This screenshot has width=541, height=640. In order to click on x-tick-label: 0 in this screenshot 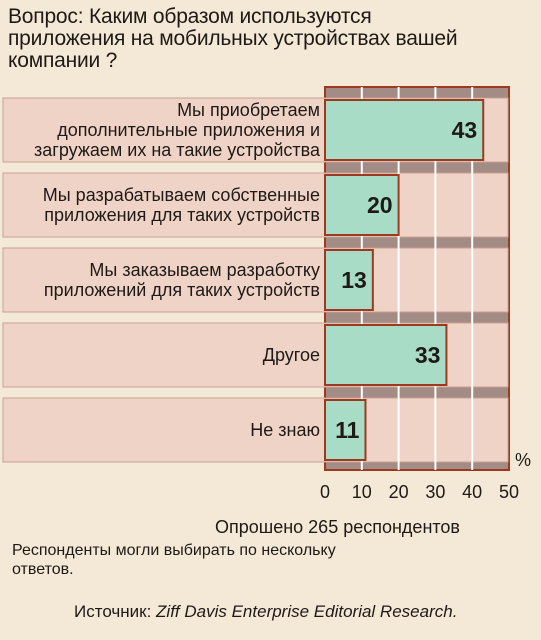, I will do `click(325, 492)`.